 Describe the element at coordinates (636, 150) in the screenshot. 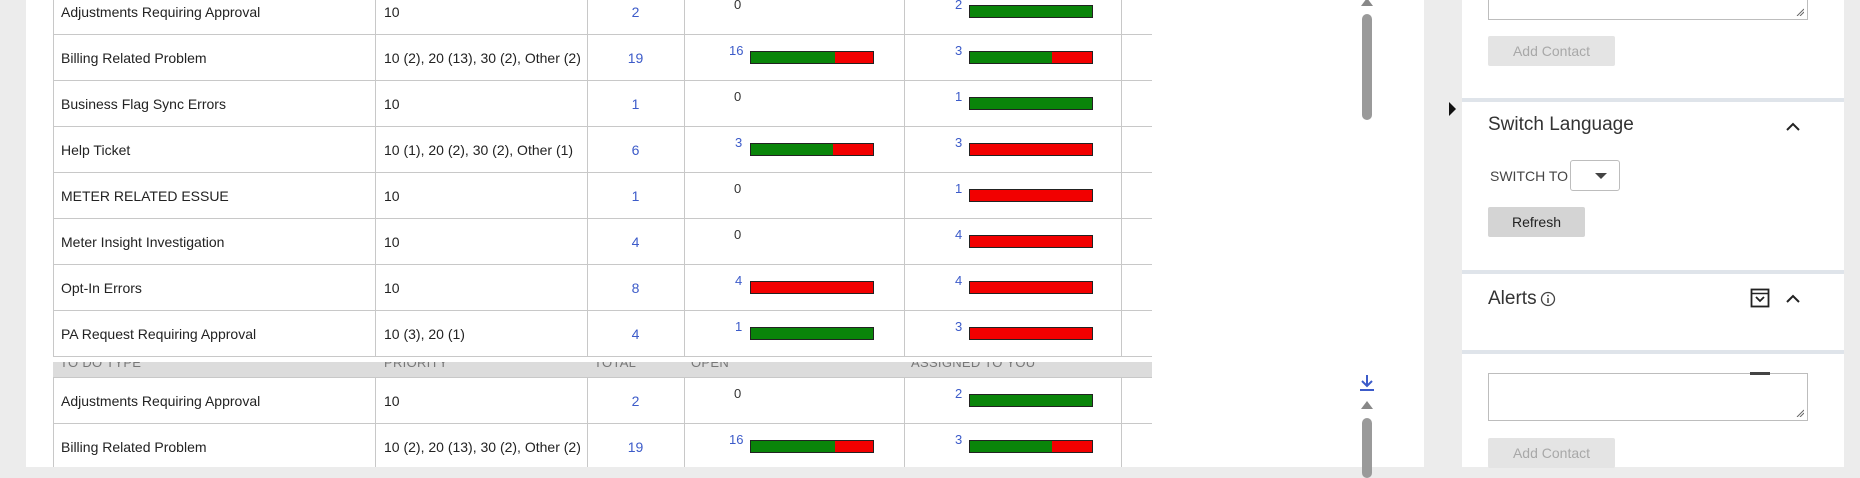

I see `total-link: 6` at that location.